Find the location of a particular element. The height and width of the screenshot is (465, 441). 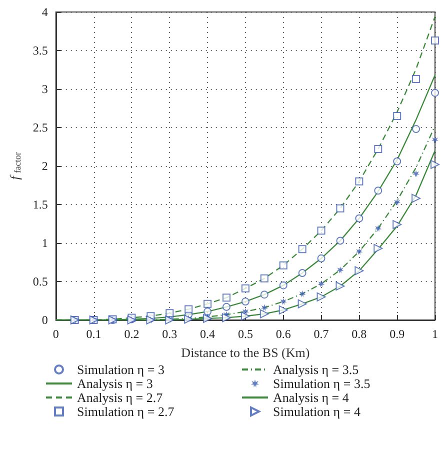

y-tick-label: 3.5 is located at coordinates (40, 51).